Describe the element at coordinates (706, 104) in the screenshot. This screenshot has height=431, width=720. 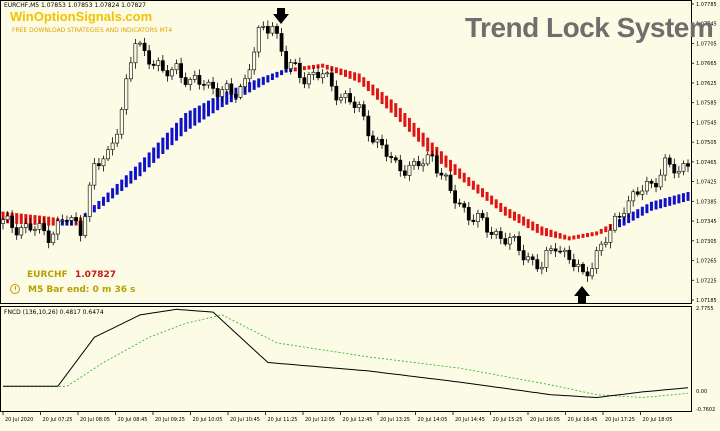
I see `price-tick-label: 1.07585` at that location.